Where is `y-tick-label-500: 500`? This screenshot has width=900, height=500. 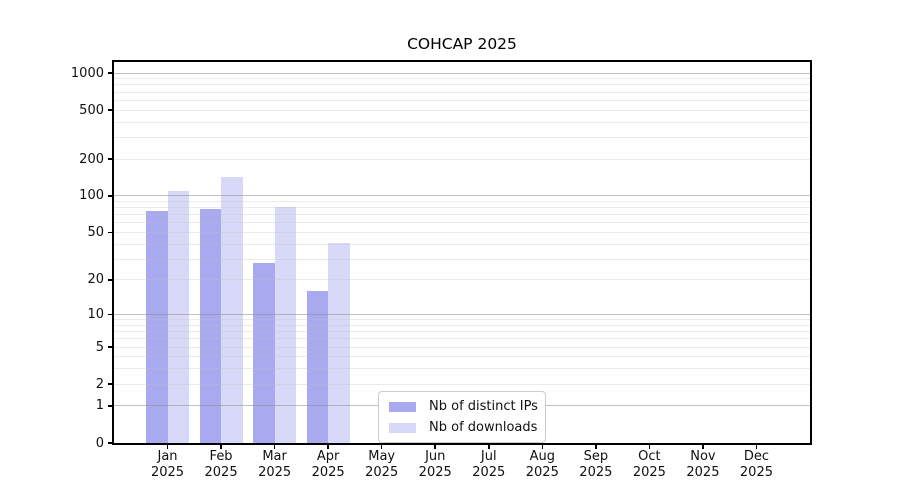
y-tick-label-500: 500 is located at coordinates (91, 110).